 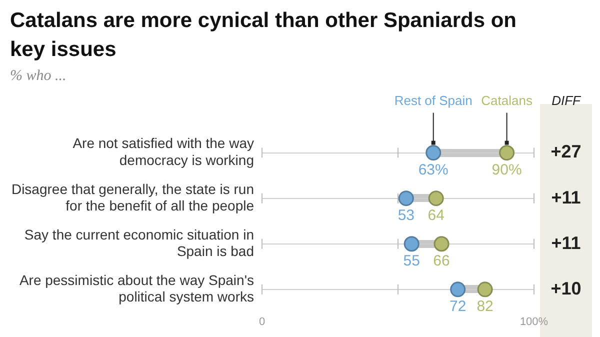 I want to click on data-label: 53, so click(x=406, y=215).